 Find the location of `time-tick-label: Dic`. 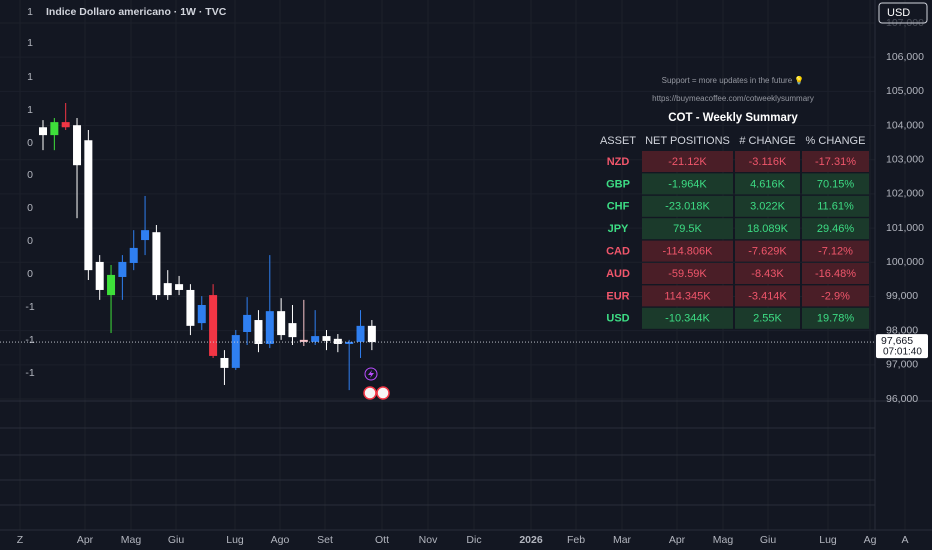

time-tick-label: Dic is located at coordinates (473, 540).